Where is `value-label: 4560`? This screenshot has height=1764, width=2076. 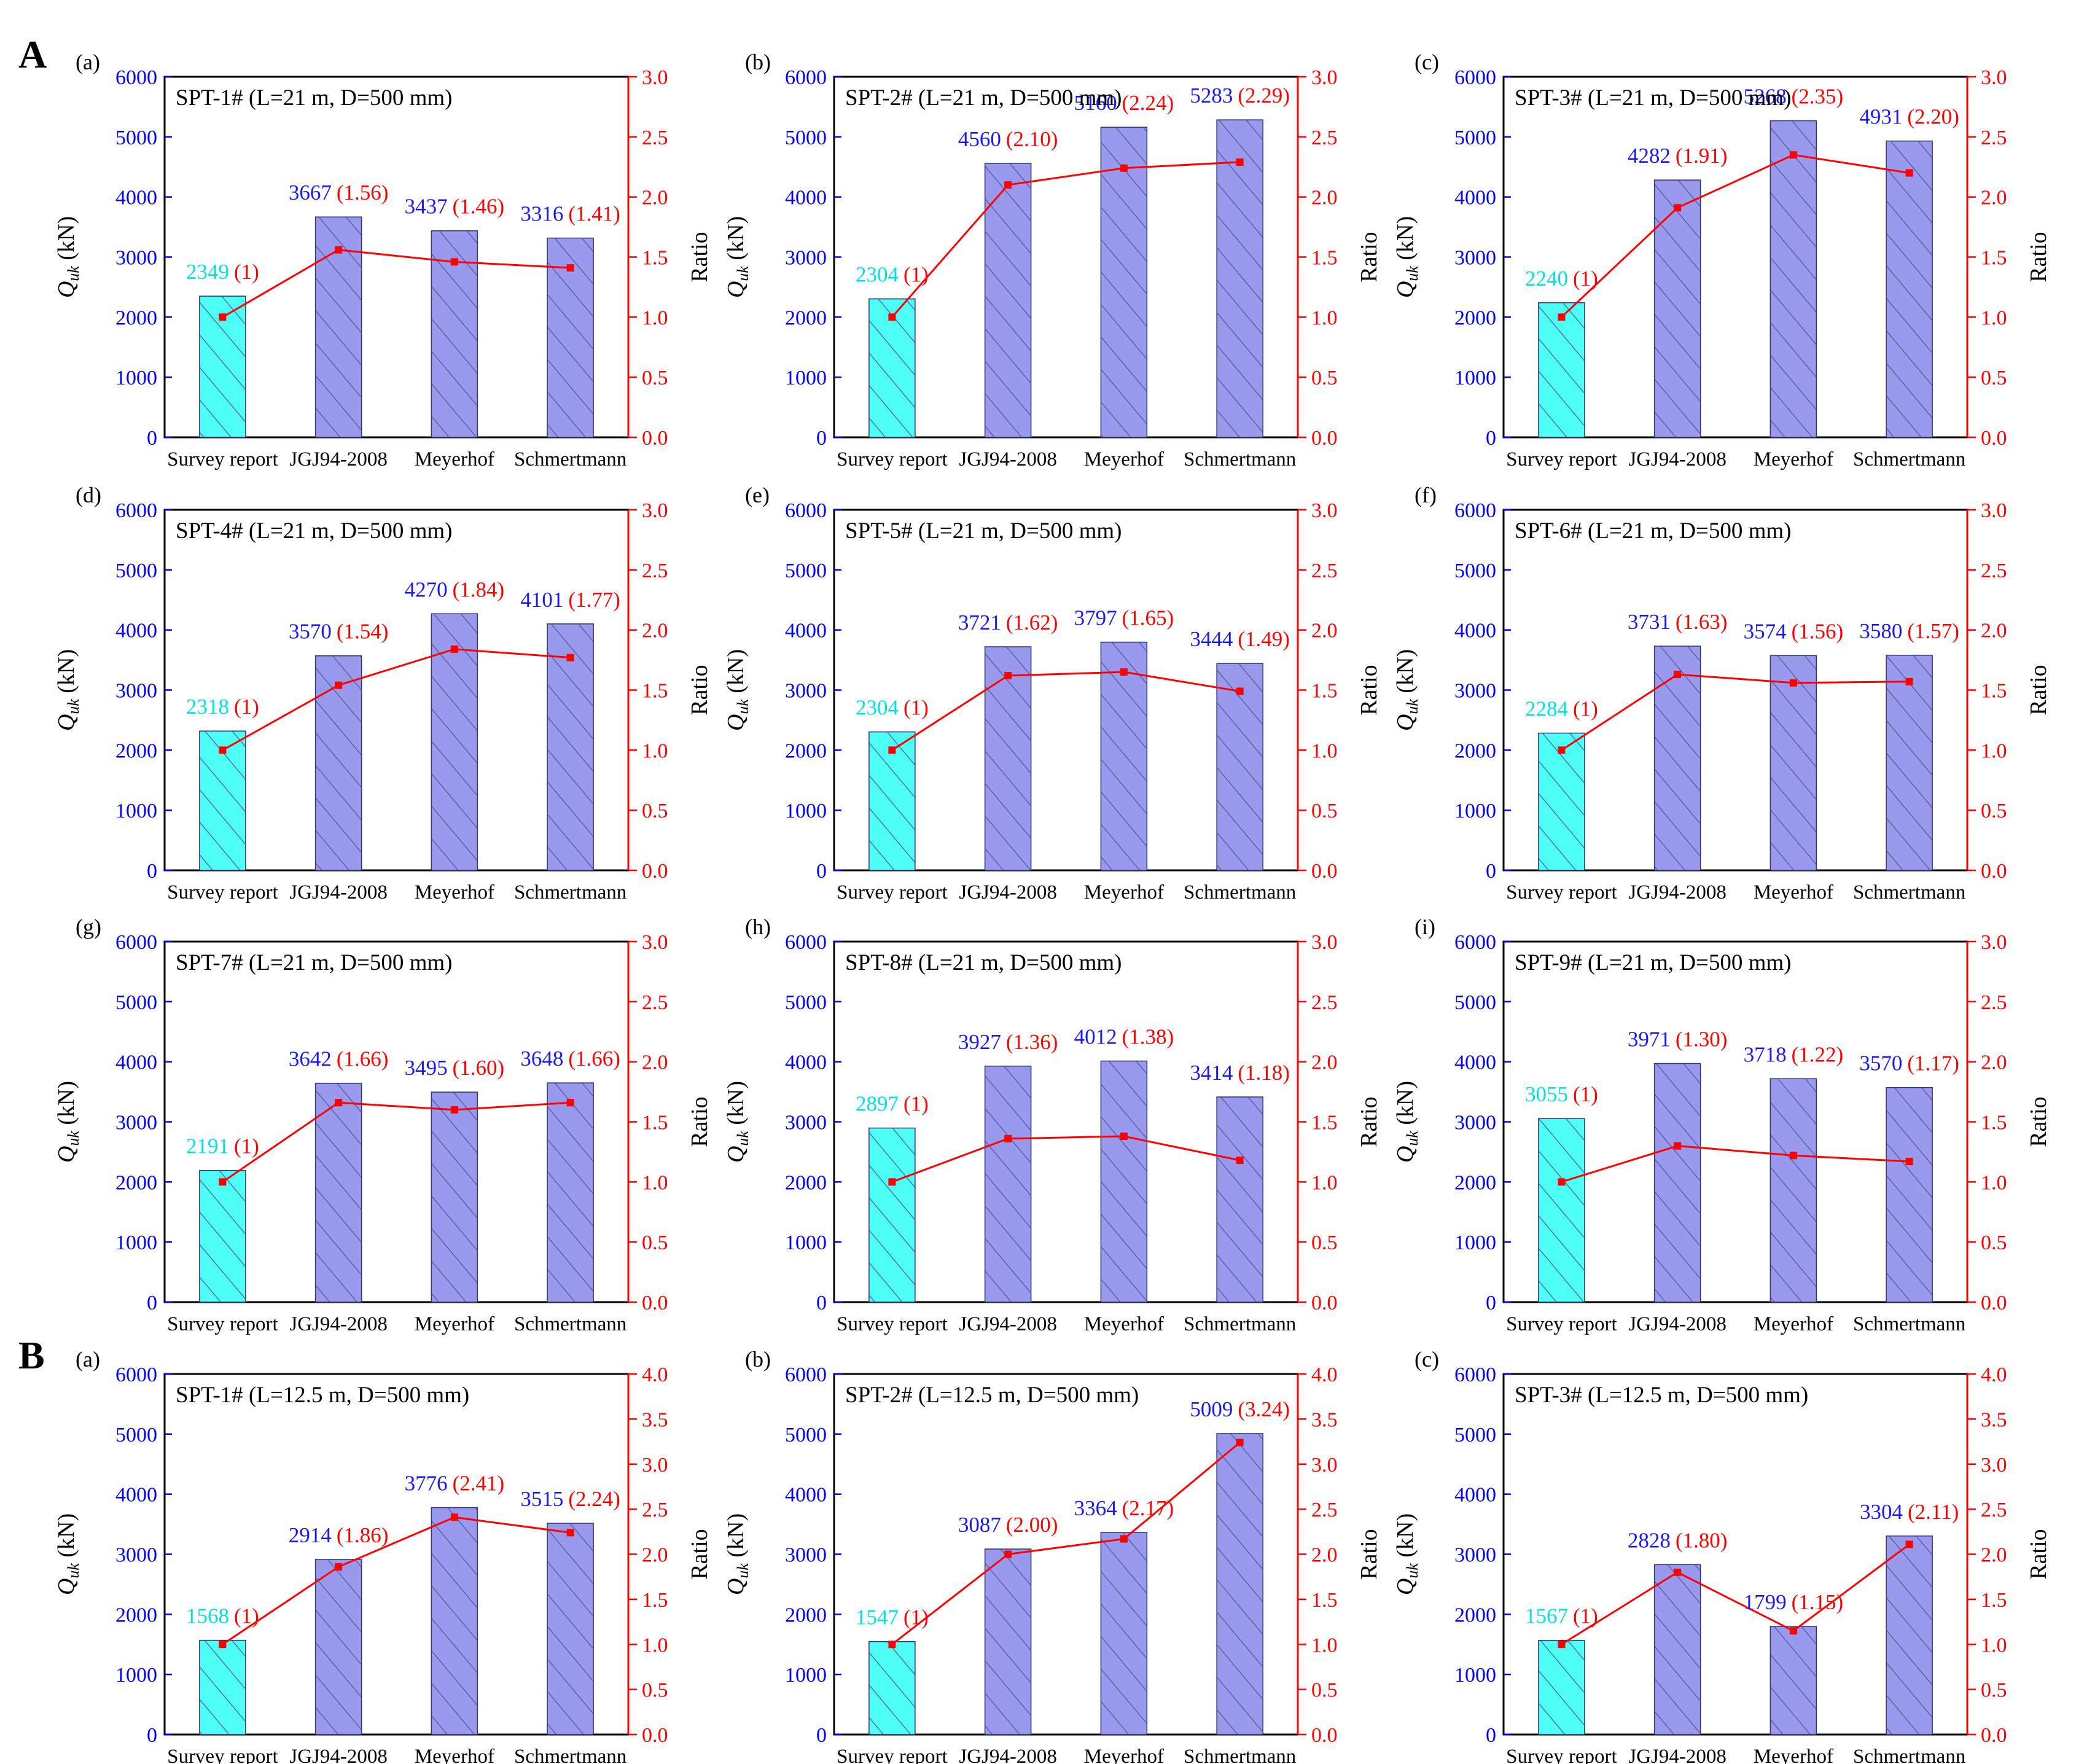 value-label: 4560 is located at coordinates (979, 139).